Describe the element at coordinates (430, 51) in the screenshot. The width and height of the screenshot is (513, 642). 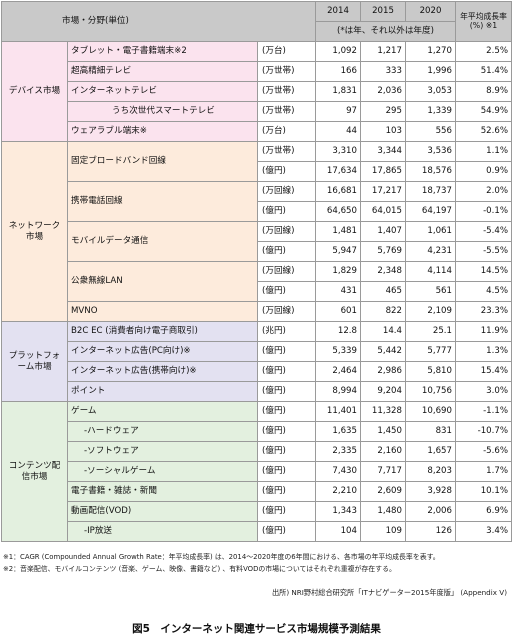
I see `value-2020: 1,270` at that location.